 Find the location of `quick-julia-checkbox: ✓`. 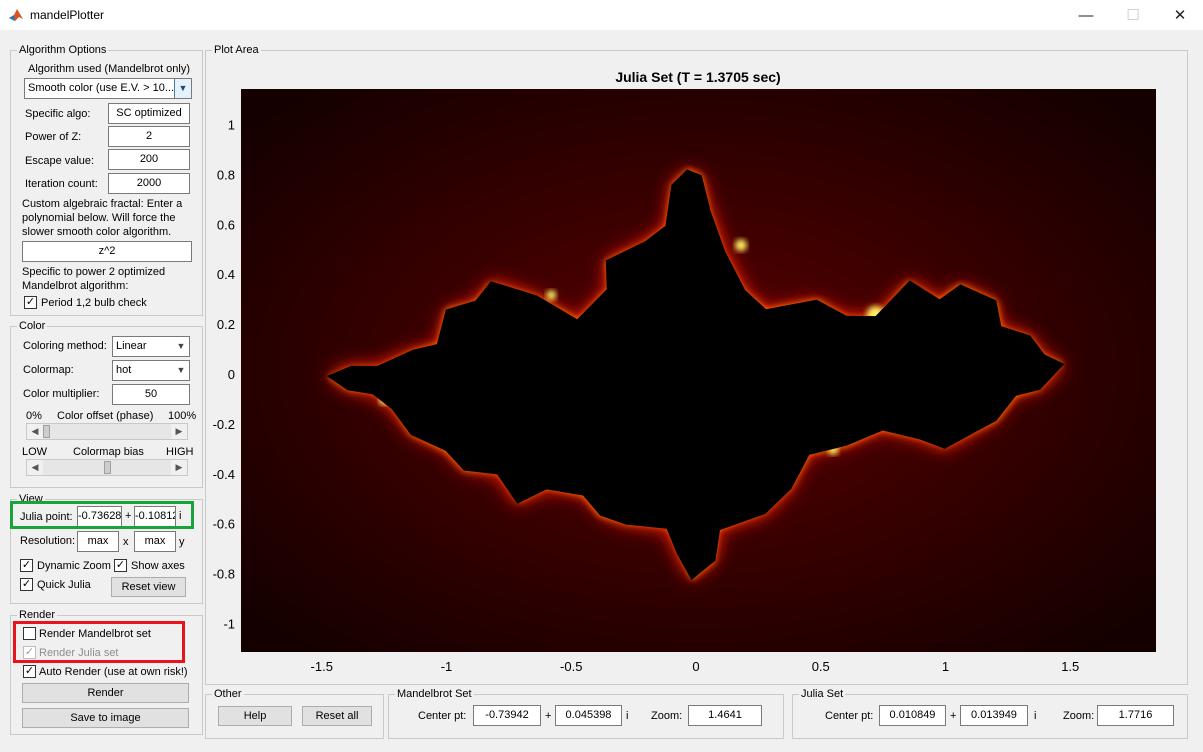

quick-julia-checkbox: ✓ is located at coordinates (26, 584).